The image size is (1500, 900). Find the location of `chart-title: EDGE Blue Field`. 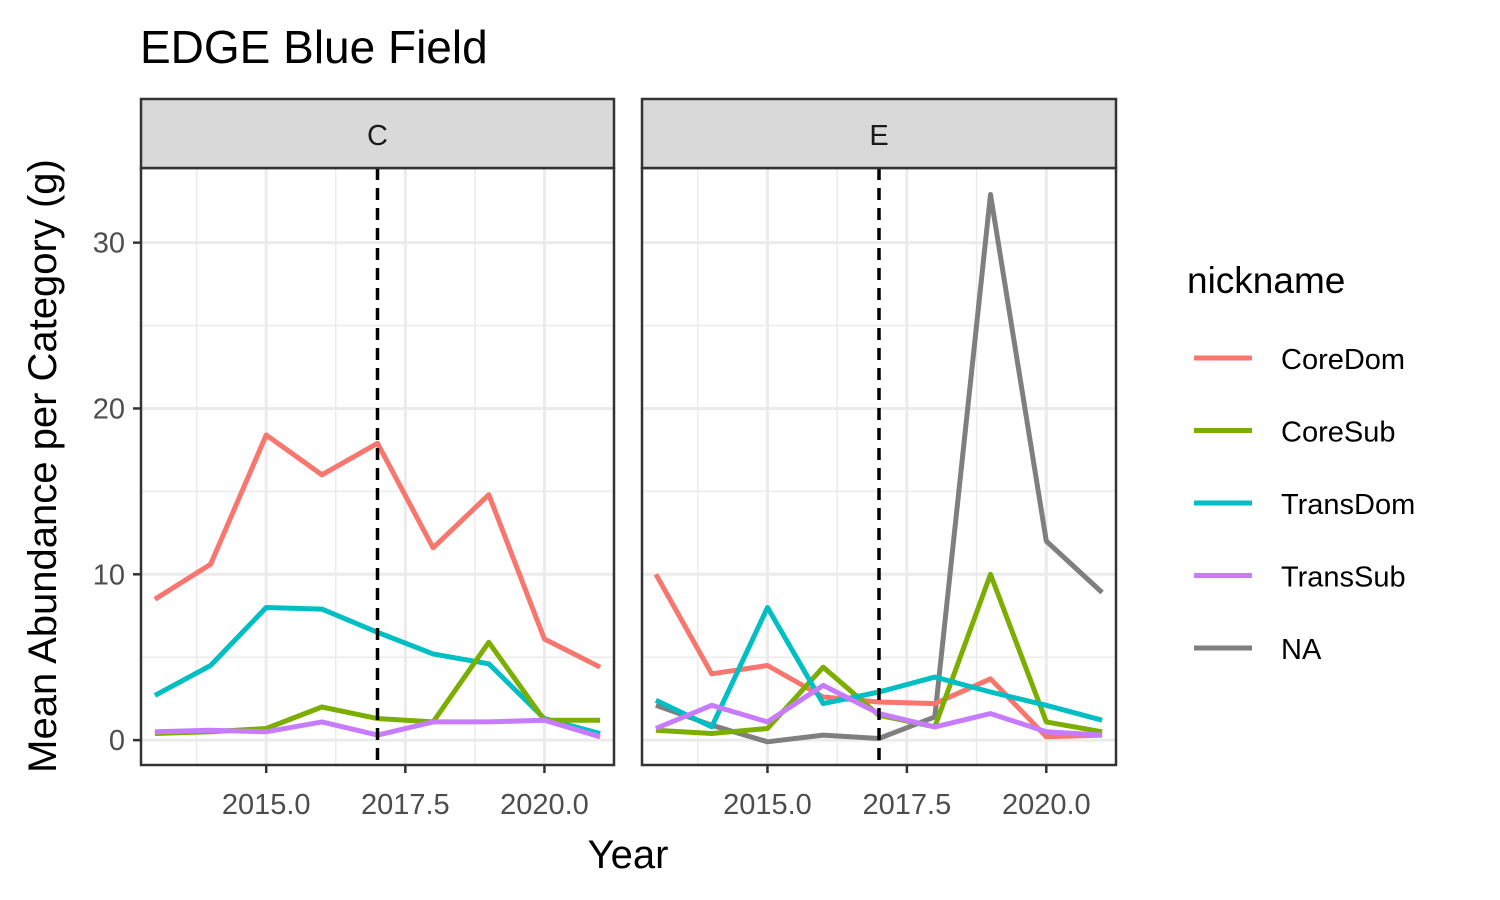

chart-title: EDGE Blue Field is located at coordinates (314, 47).